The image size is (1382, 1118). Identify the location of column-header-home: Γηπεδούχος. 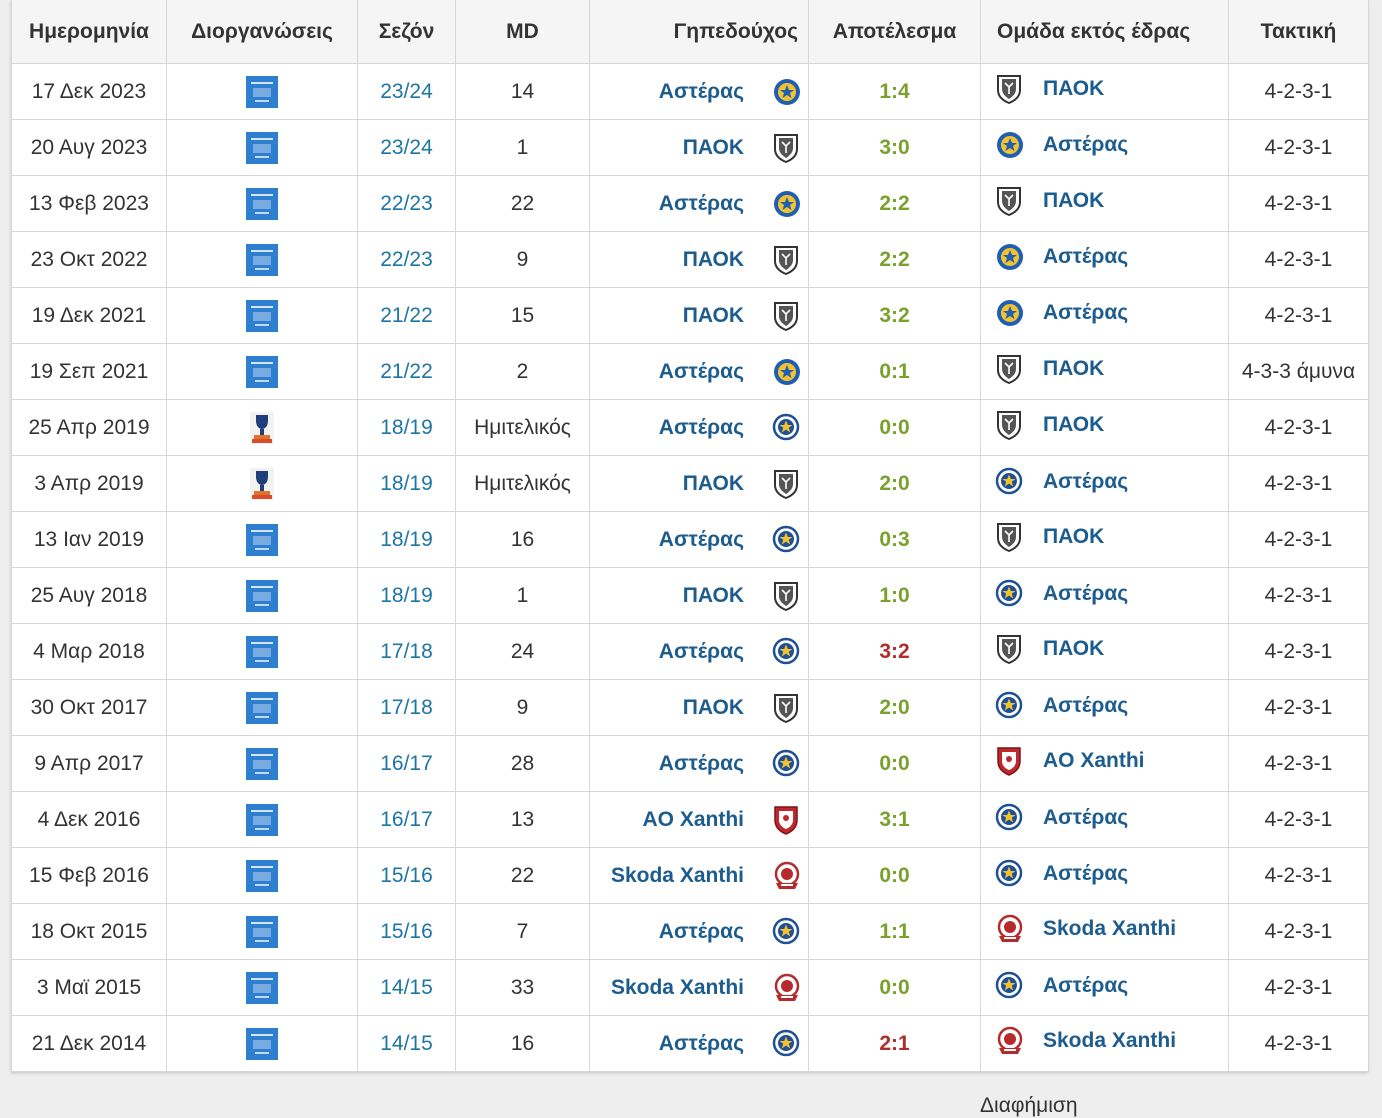
(699, 32).